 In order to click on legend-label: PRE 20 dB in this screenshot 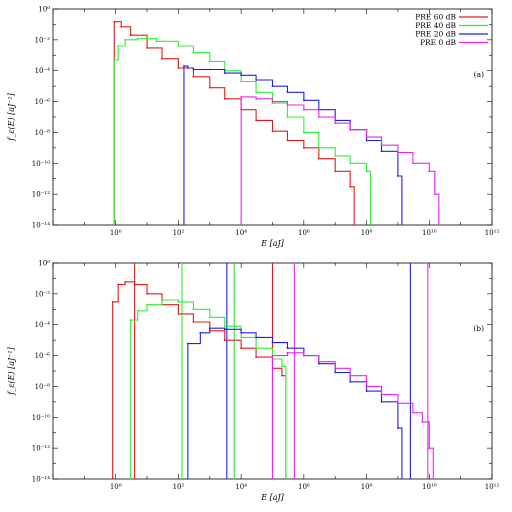, I will do `click(435, 34)`.